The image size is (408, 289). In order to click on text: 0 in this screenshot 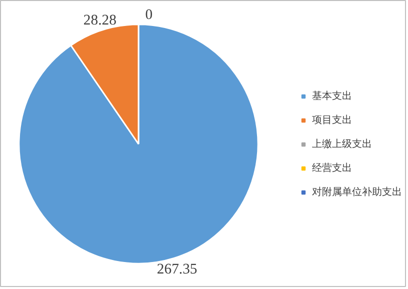, I will do `click(149, 15)`.